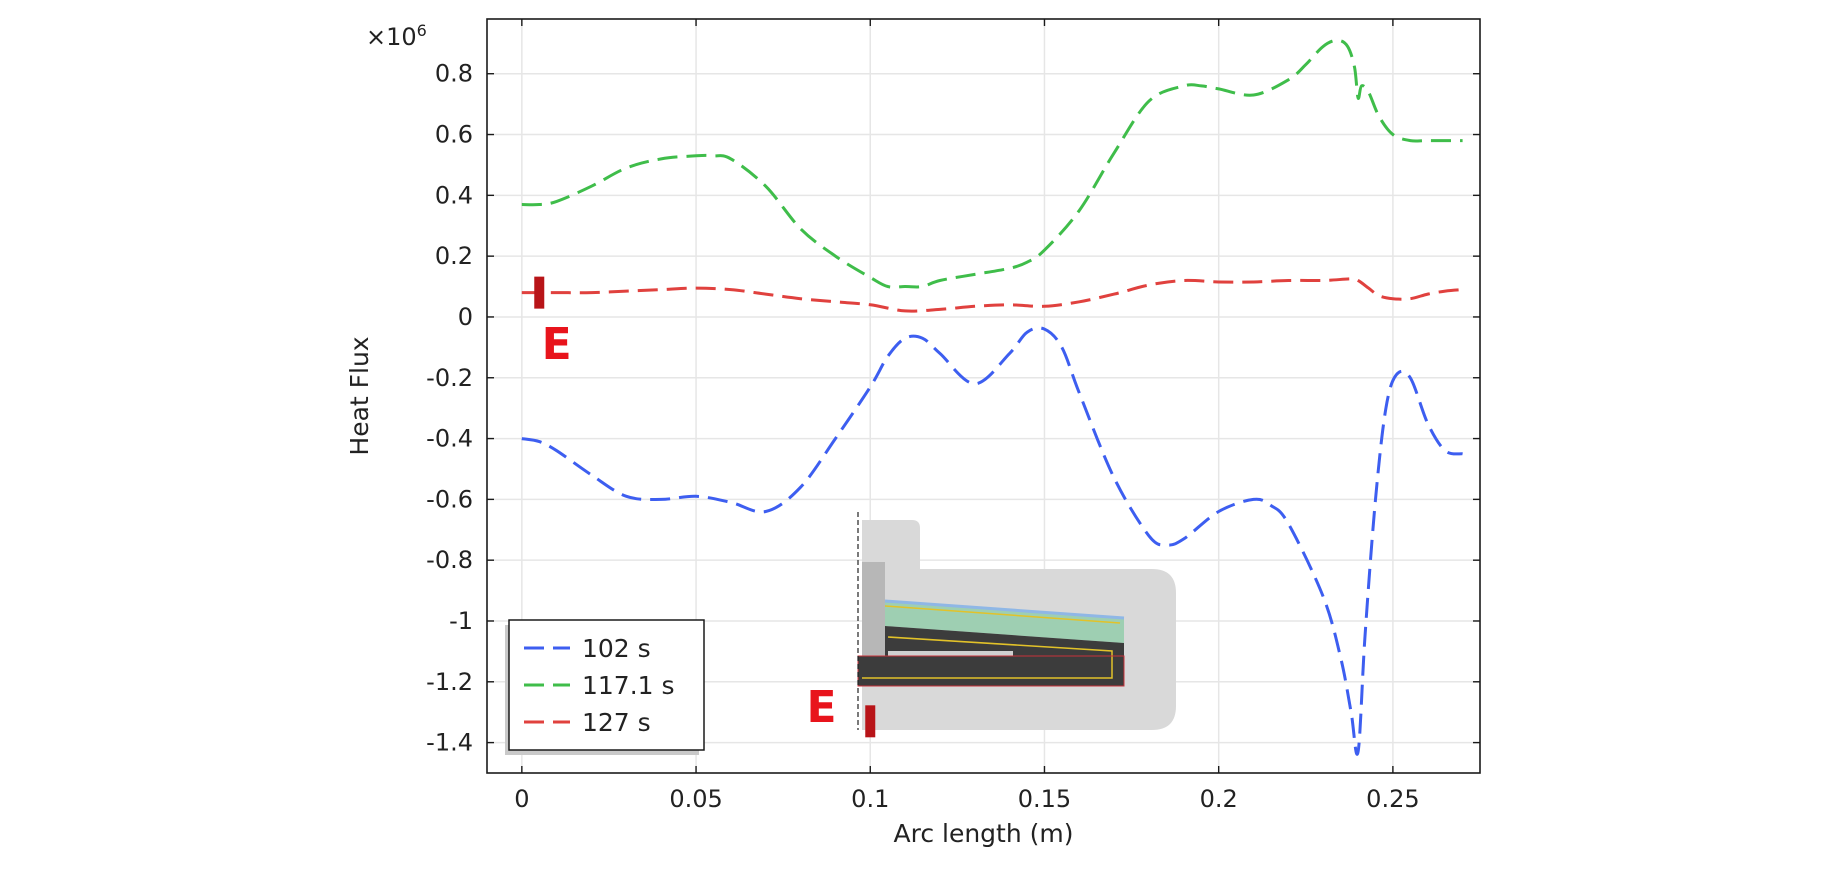 This screenshot has width=1839, height=870. I want to click on legend-label-3: 127 s, so click(616, 722).